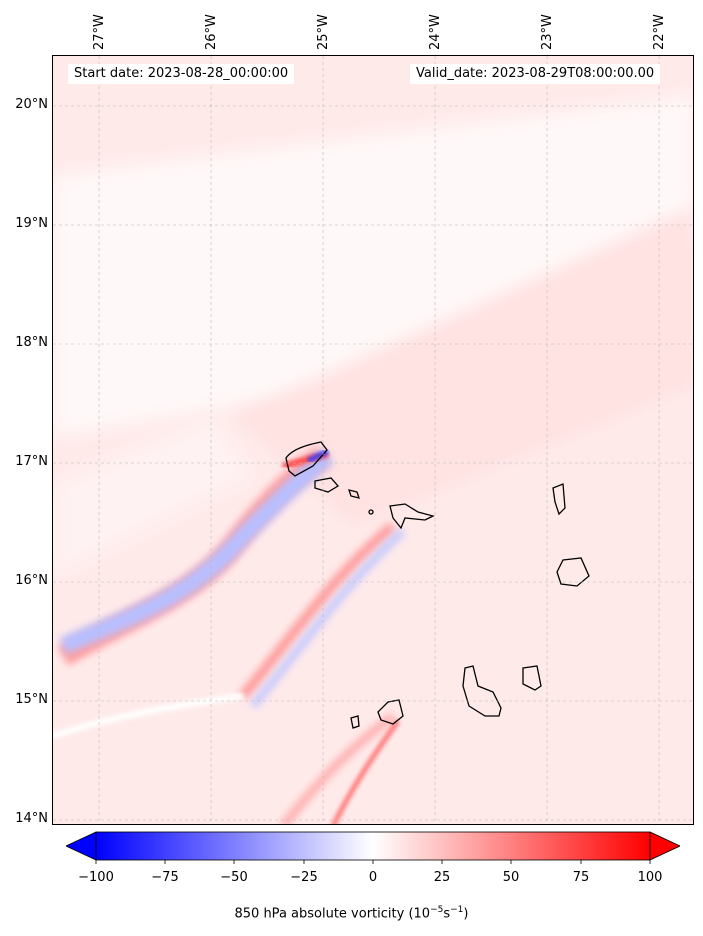  Describe the element at coordinates (148, 716) in the screenshot. I see `white-streak` at that location.